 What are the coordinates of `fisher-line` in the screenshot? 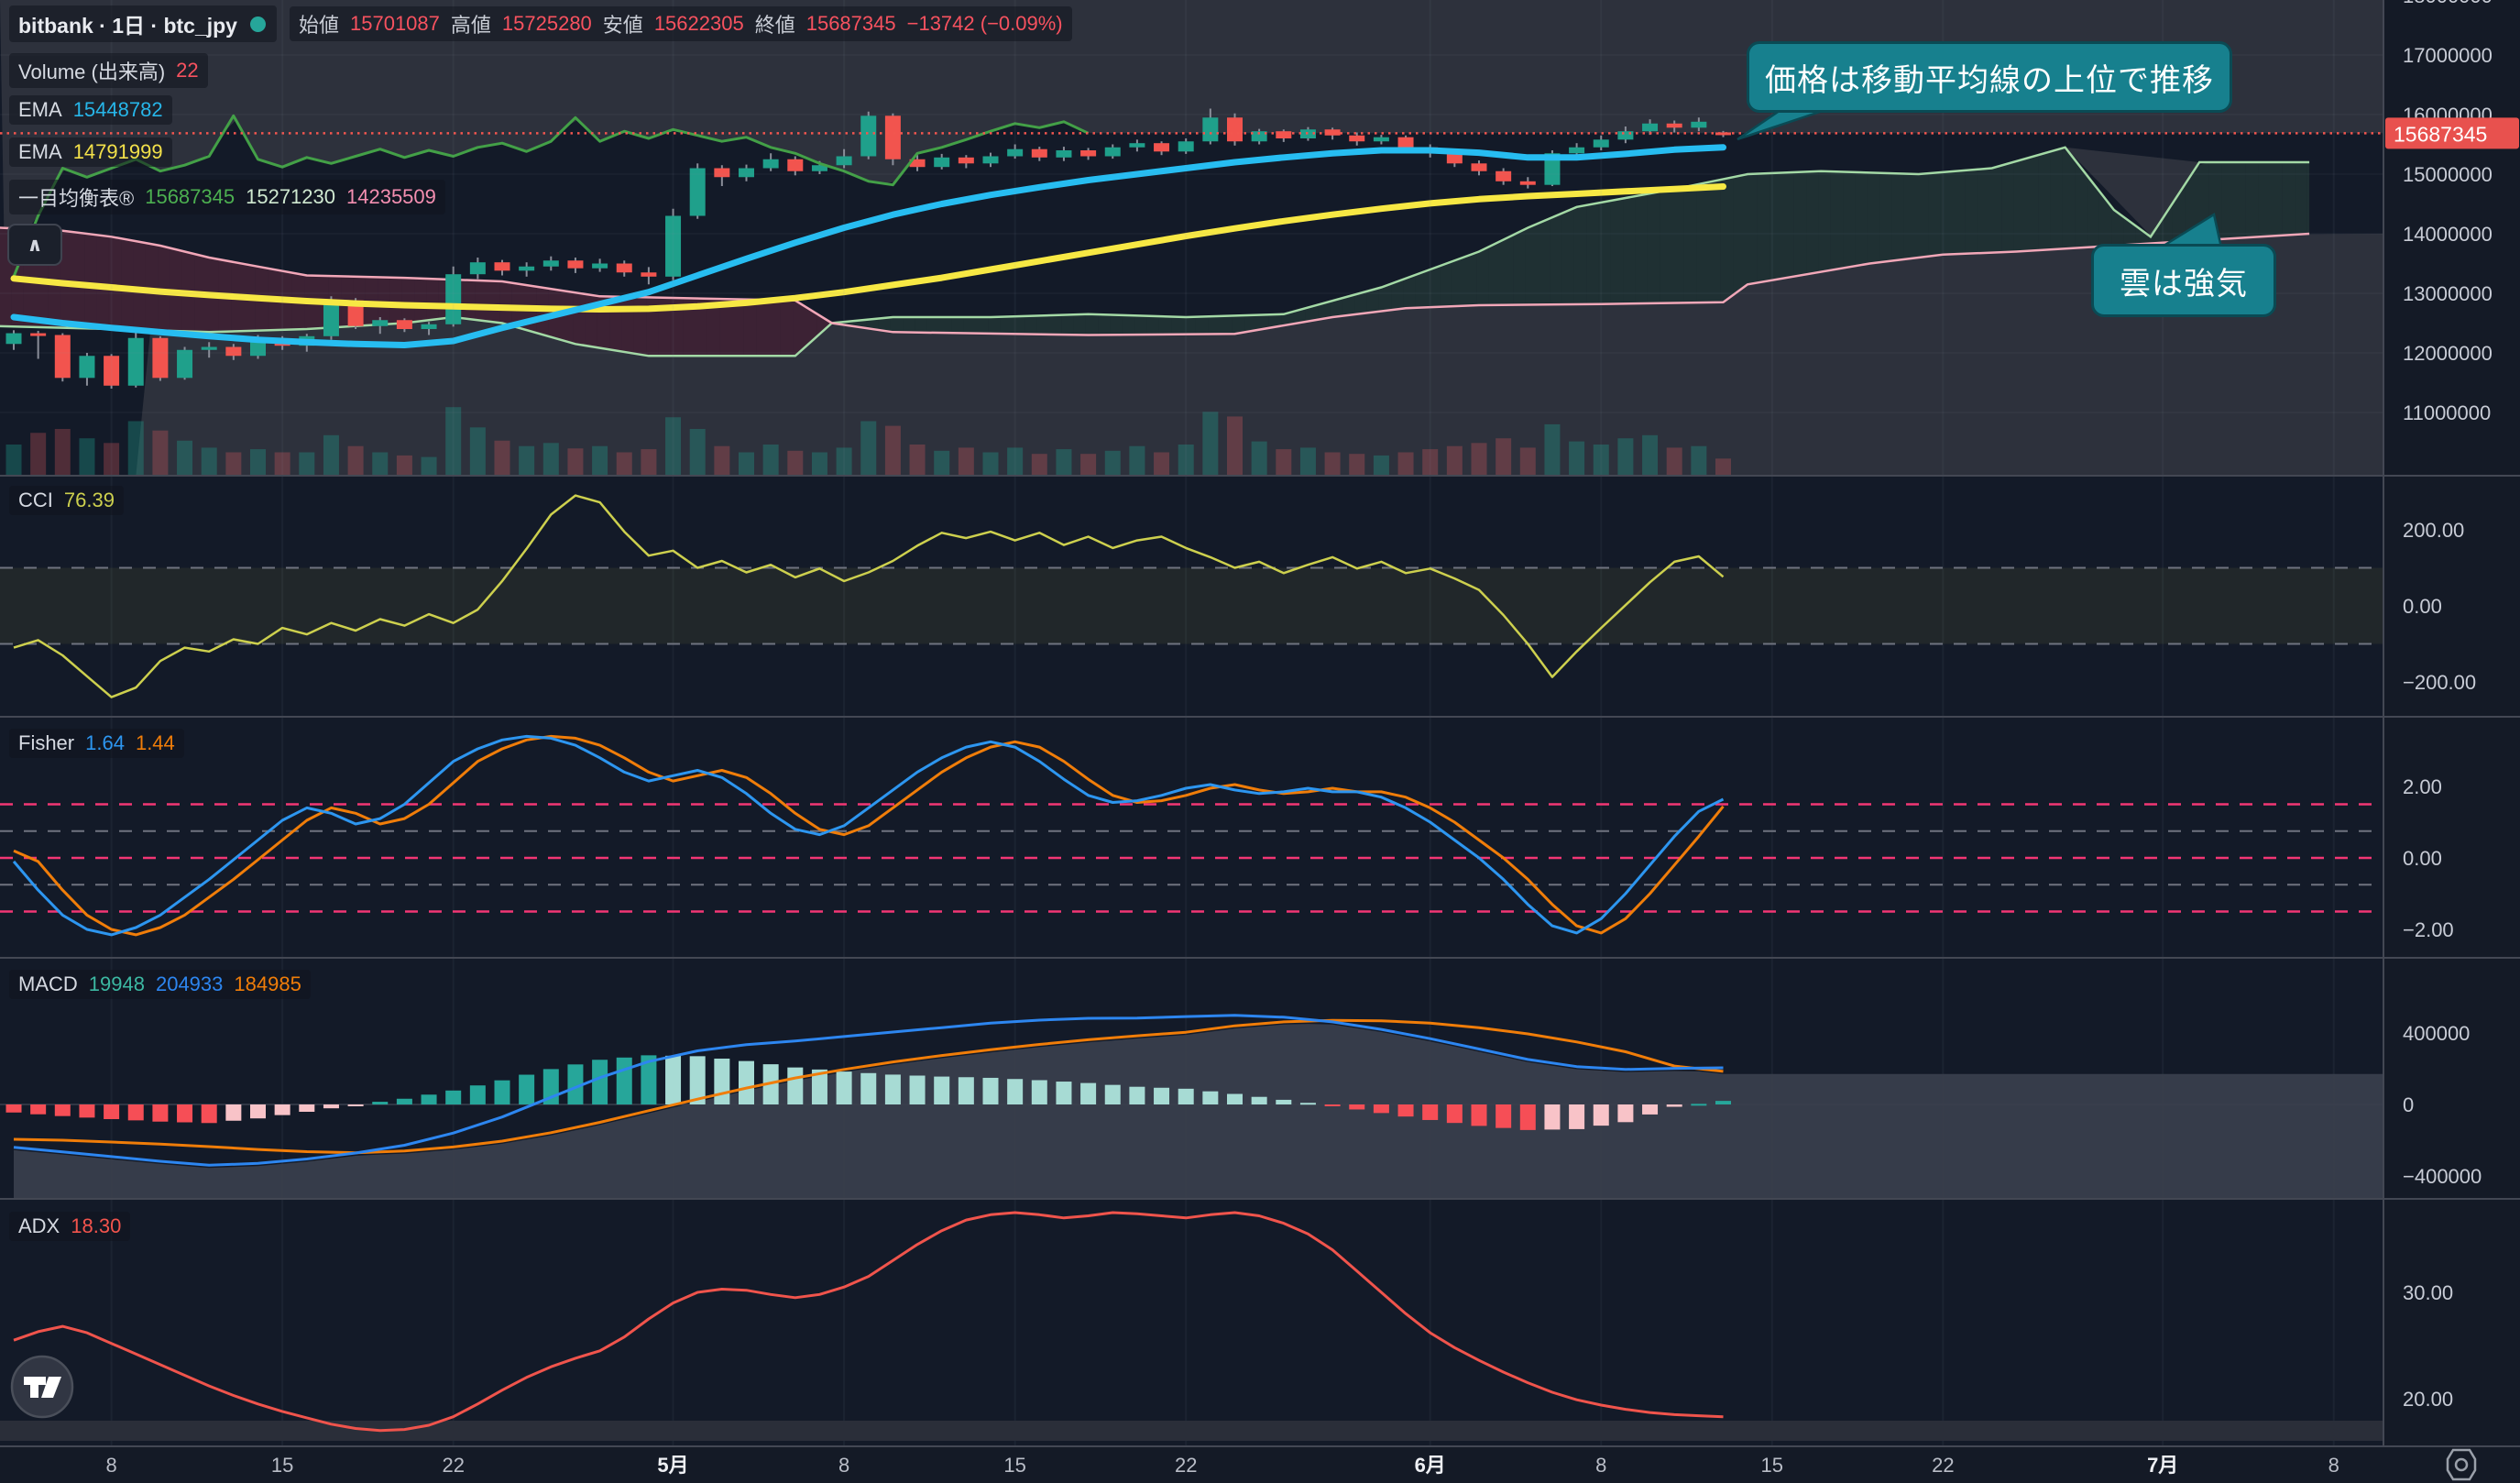 It's located at (868, 835).